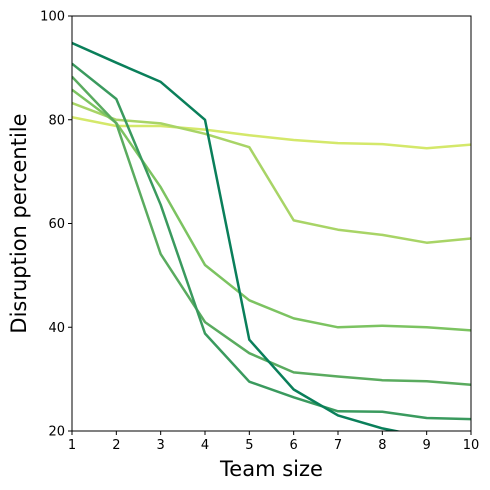 This screenshot has width=490, height=490. What do you see at coordinates (273, 442) in the screenshot?
I see `x-axis: 1 2 3 4 5 6 7 8 9 10` at bounding box center [273, 442].